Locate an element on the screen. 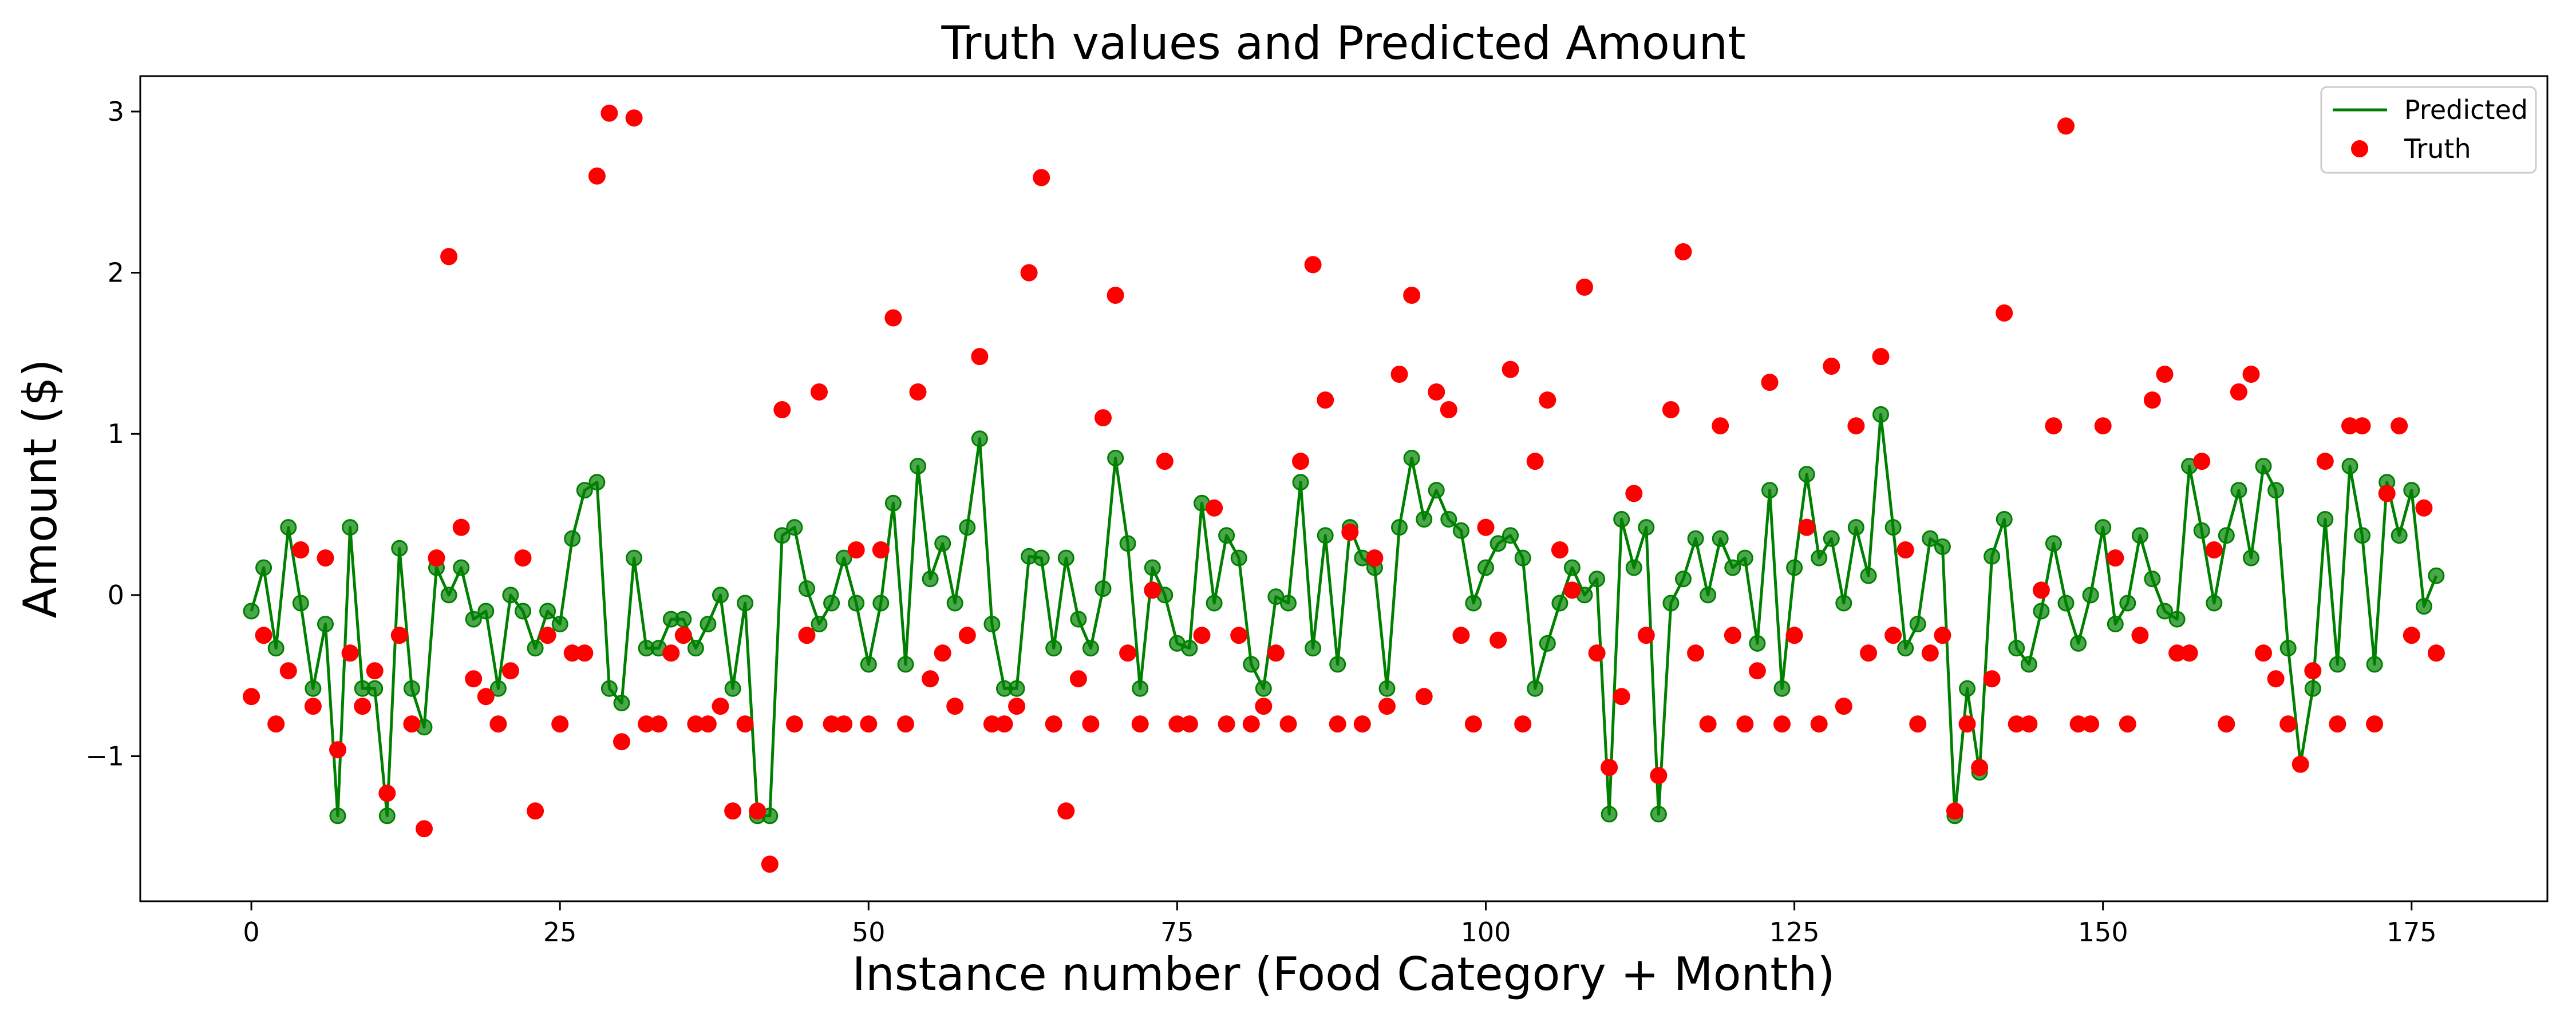  x-axis-label: Instance number (Food Category + Month) is located at coordinates (1343, 974).